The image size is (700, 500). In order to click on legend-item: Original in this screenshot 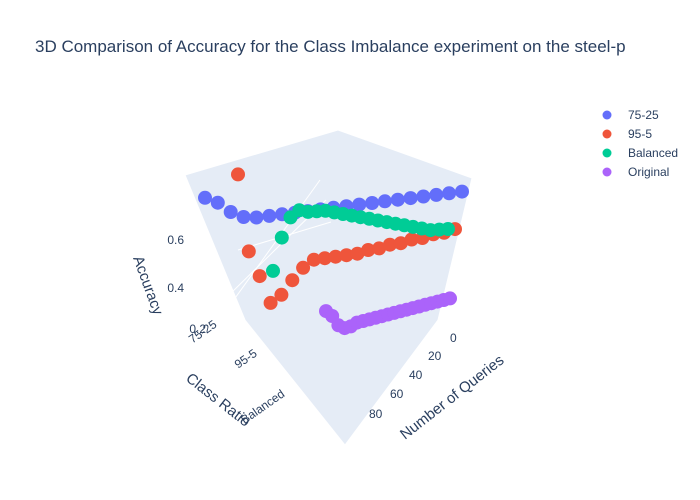, I will do `click(636, 172)`.